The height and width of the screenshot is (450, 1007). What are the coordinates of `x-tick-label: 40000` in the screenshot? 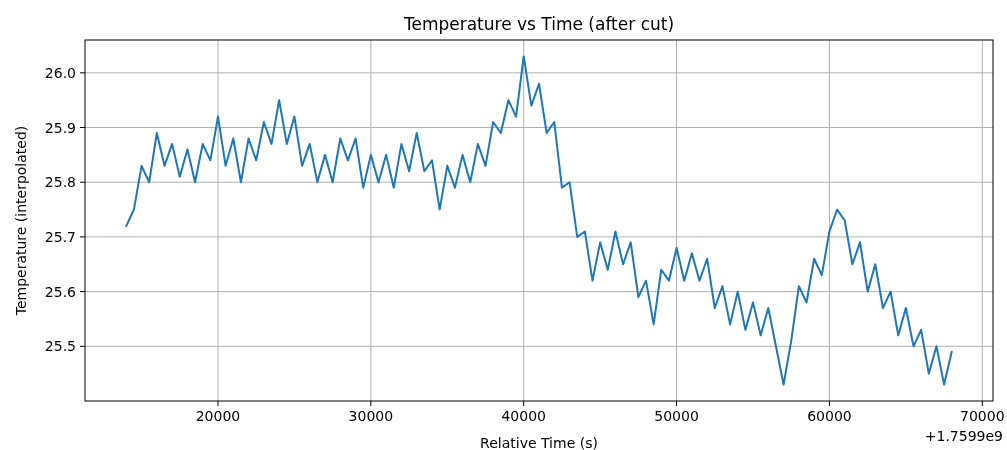 It's located at (523, 416).